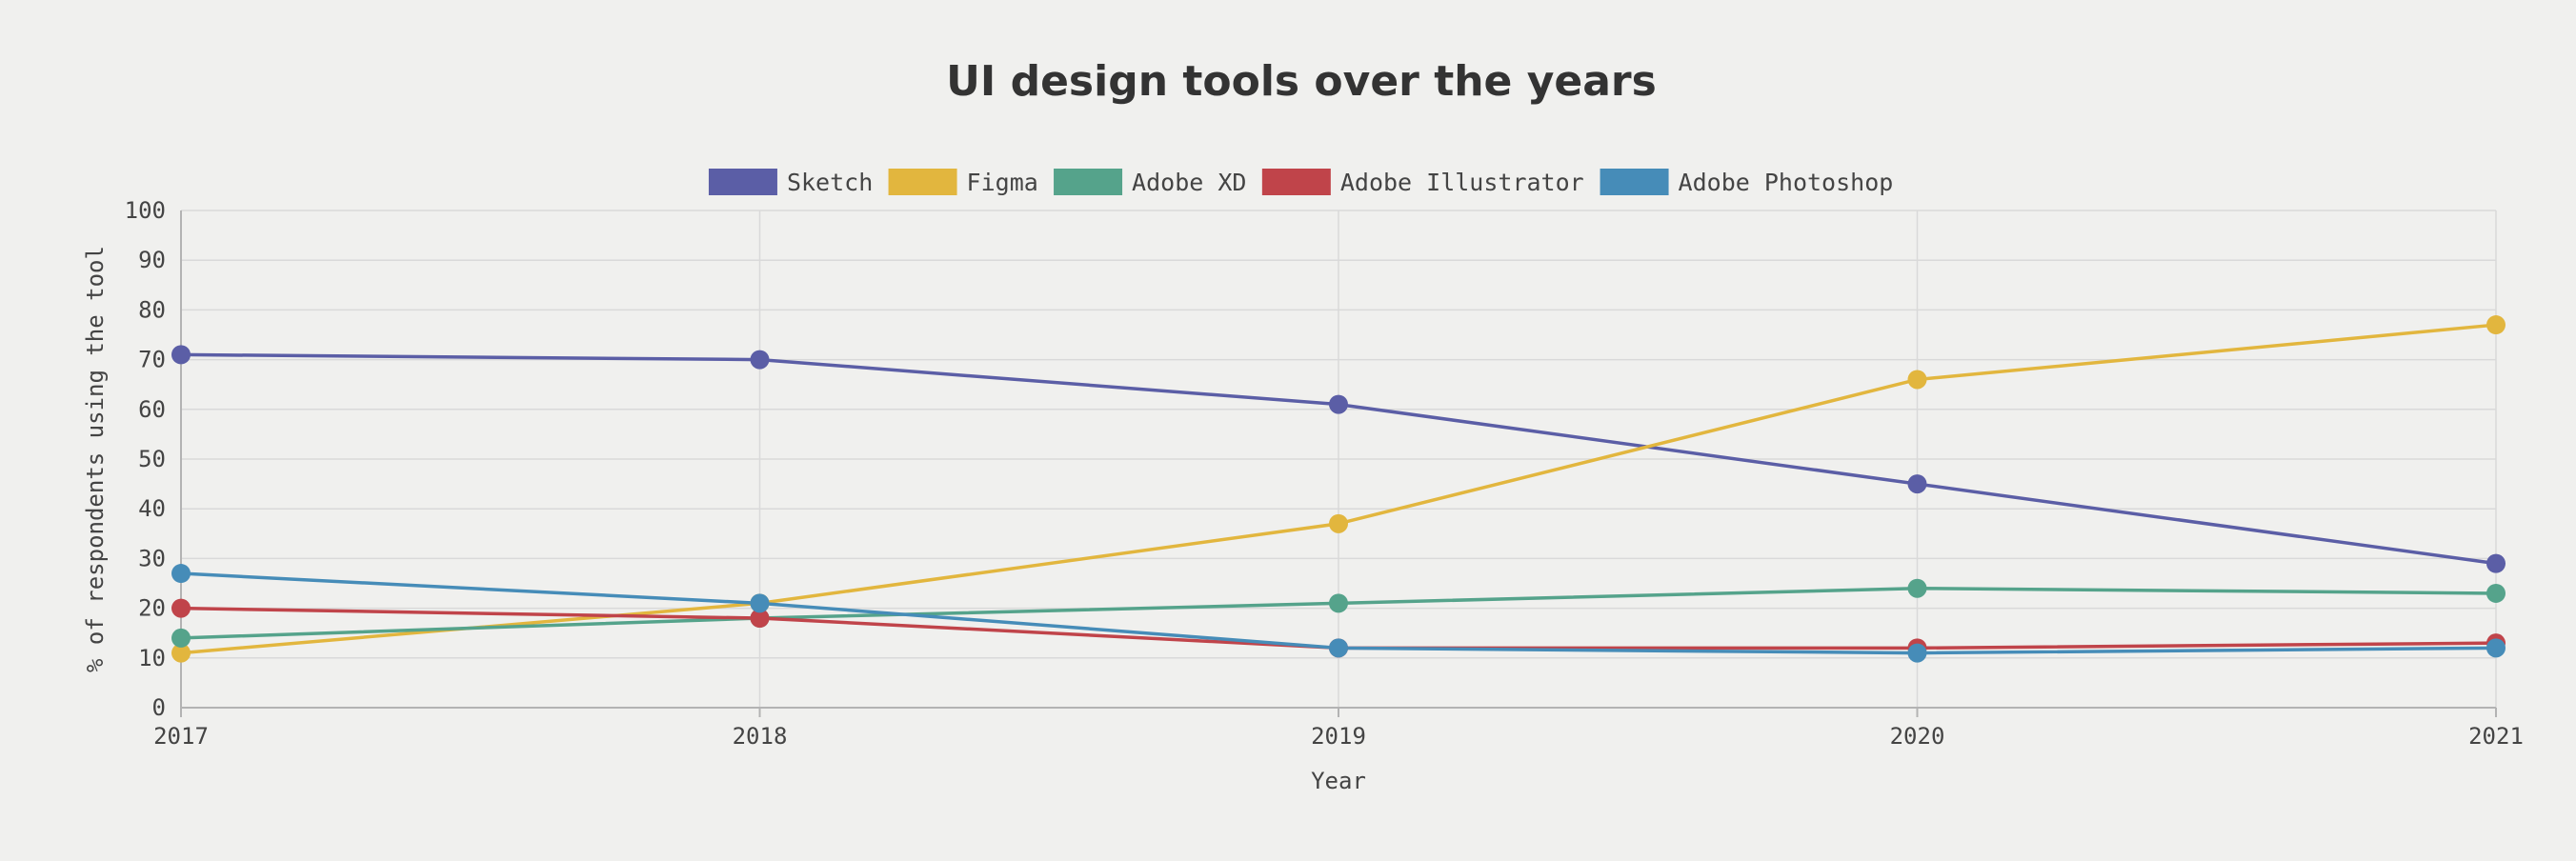 This screenshot has width=2576, height=861. Describe the element at coordinates (1338, 648) in the screenshot. I see `data-point-adobe-photoshop: Adobe Photoshop 2019: 12` at that location.